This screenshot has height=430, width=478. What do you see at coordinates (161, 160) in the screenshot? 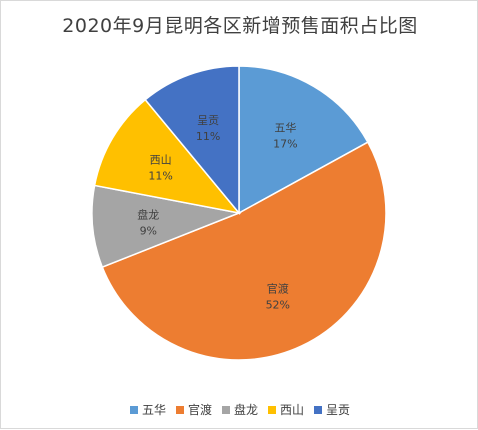
I see `slice-name-label-3: 西山` at bounding box center [161, 160].